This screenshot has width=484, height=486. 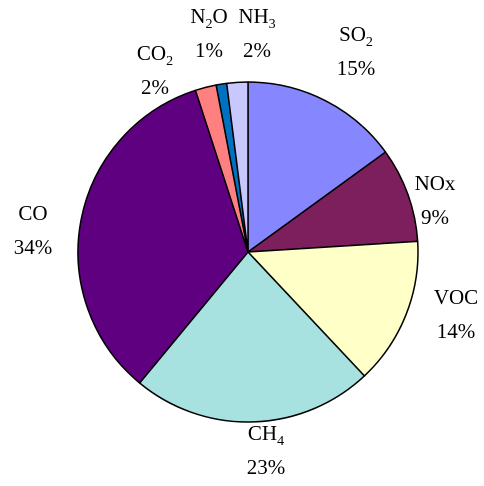 I want to click on pie-slice-so2, so click(x=317, y=167).